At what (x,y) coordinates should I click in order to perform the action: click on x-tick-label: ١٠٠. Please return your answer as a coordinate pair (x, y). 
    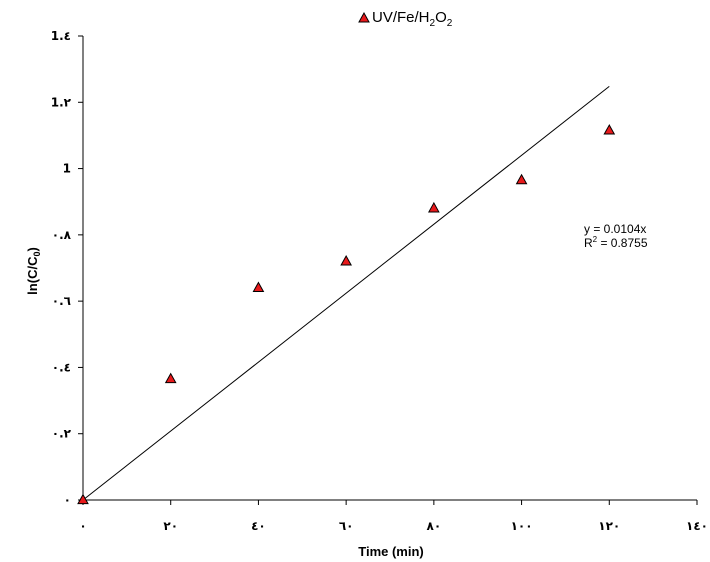
    Looking at the image, I should click on (522, 526).